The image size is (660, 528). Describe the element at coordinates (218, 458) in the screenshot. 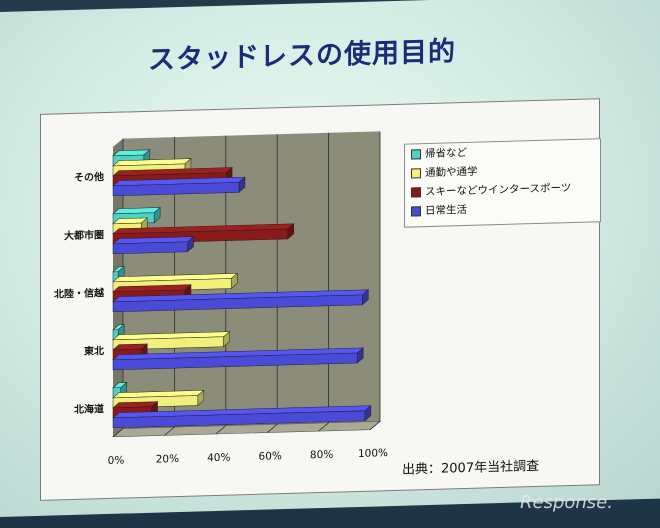

I see `x-tick-label: 40%` at that location.